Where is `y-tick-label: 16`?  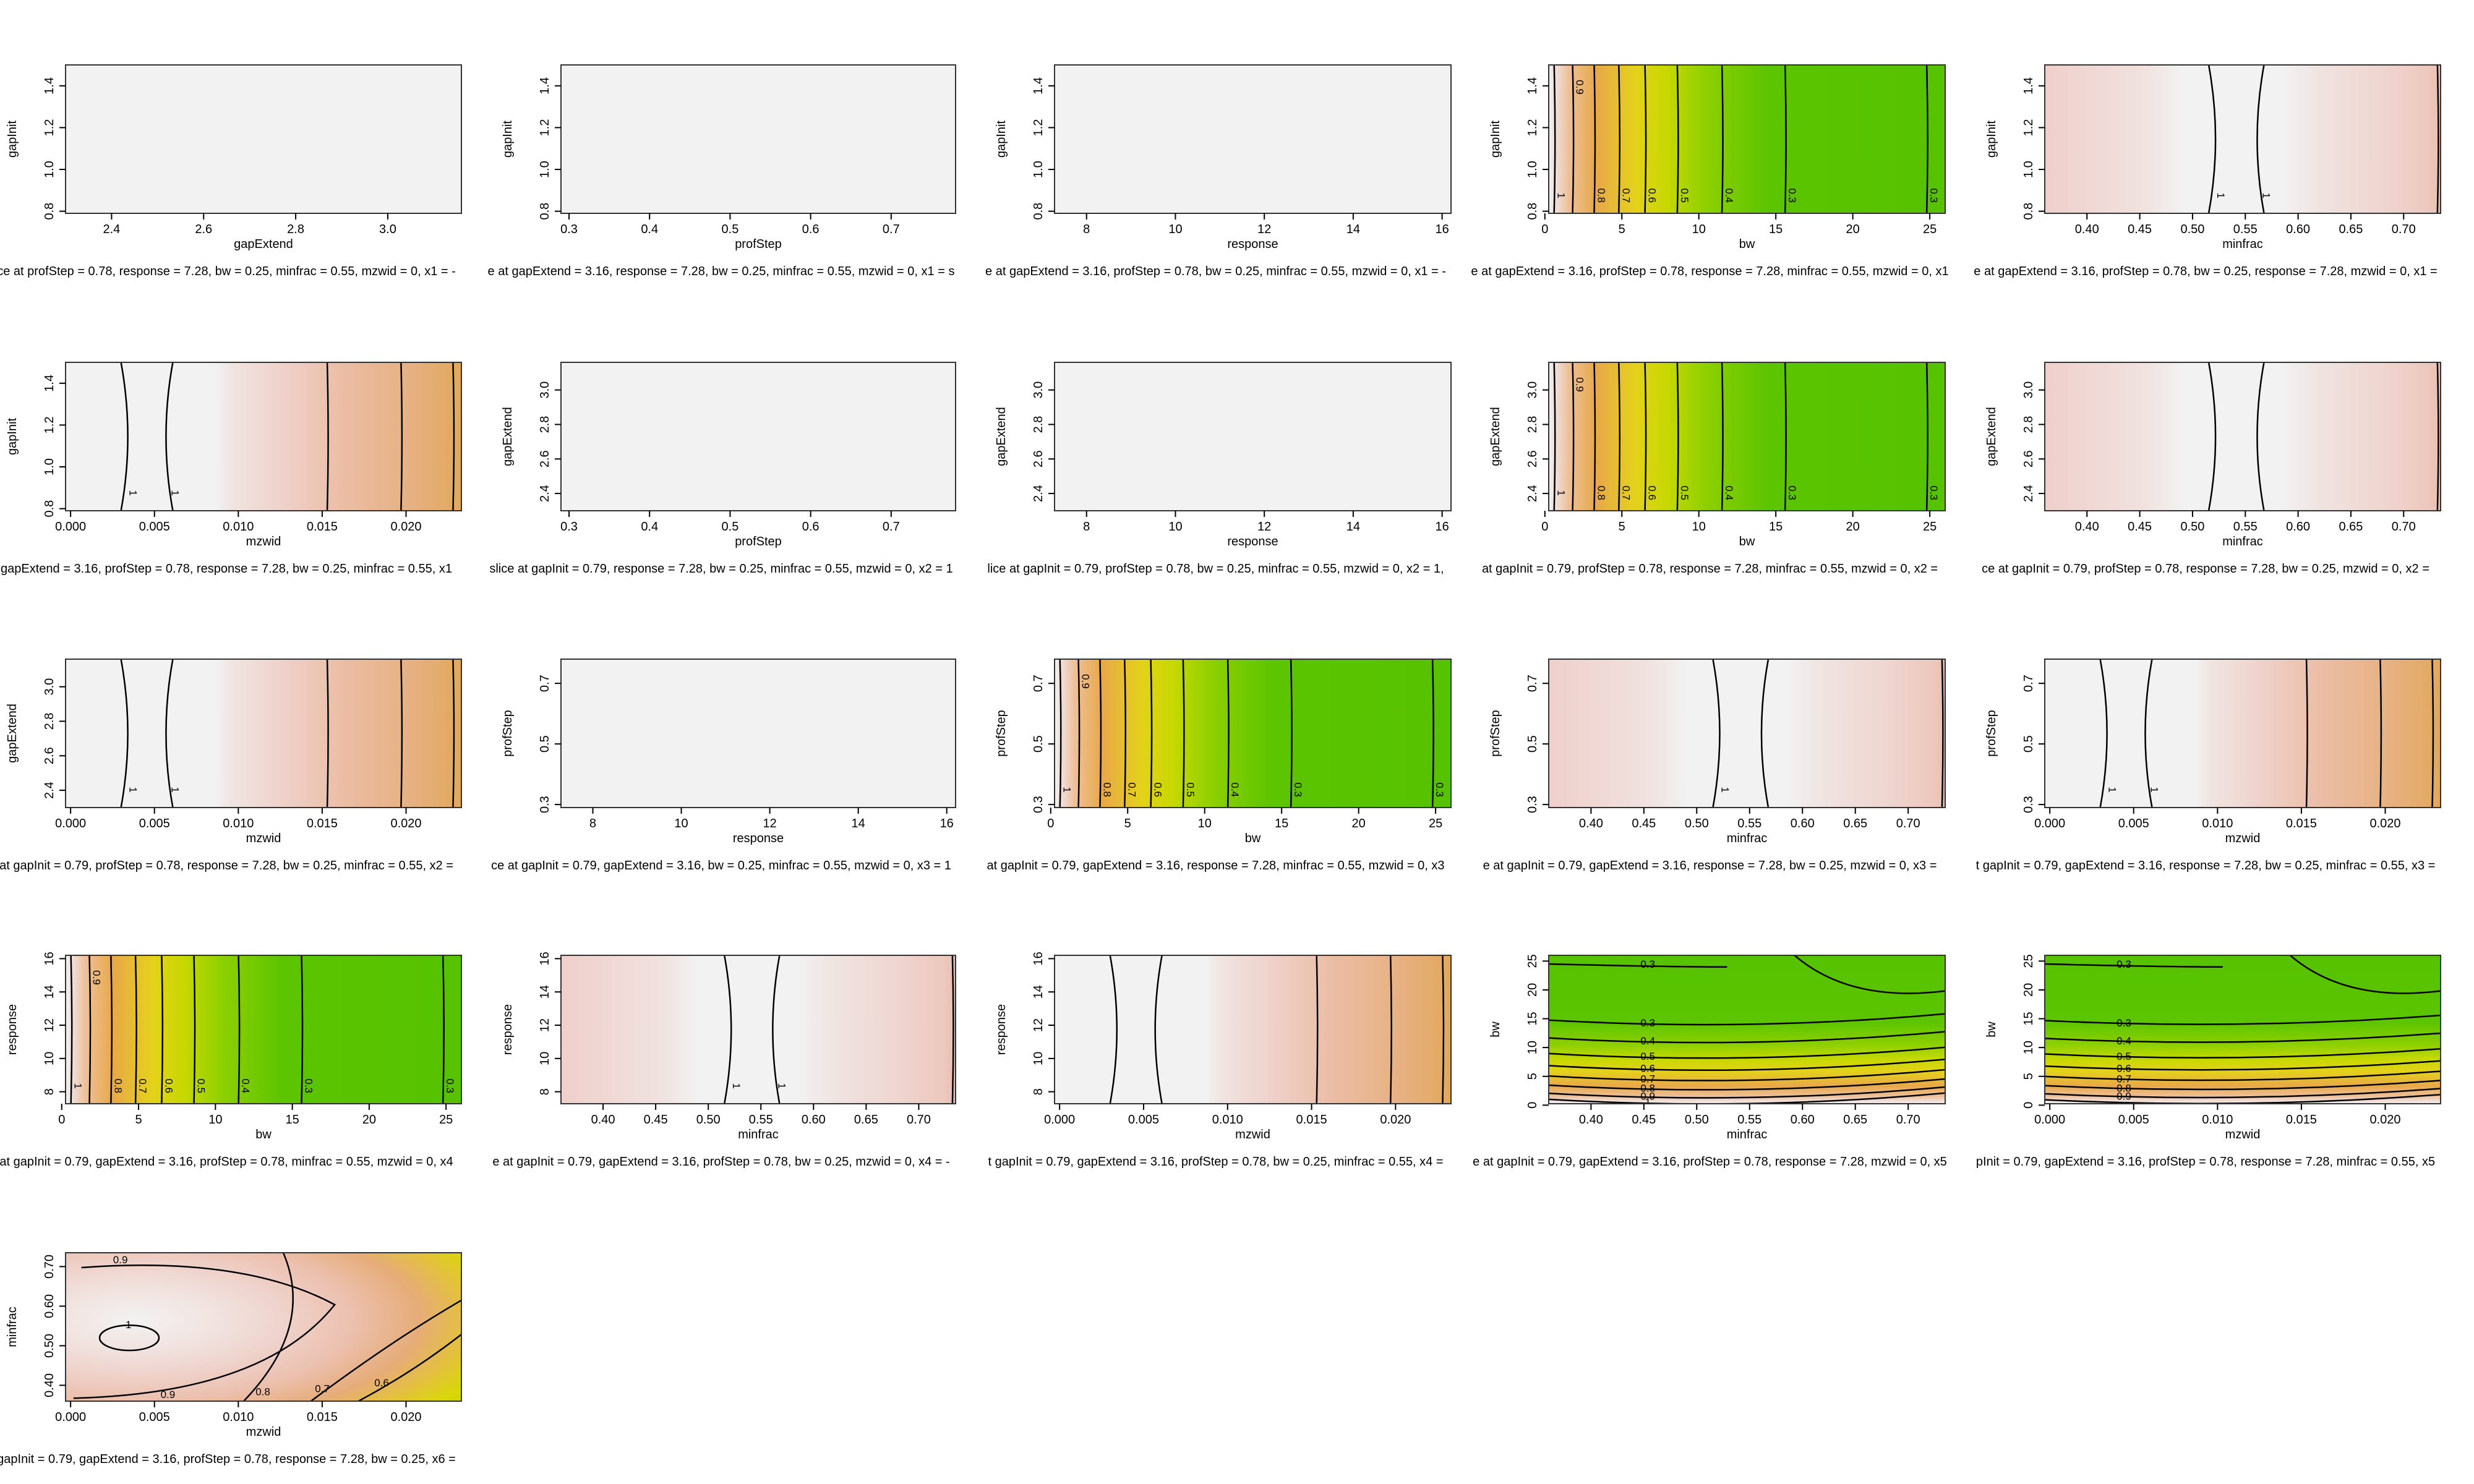
y-tick-label: 16 is located at coordinates (49, 958).